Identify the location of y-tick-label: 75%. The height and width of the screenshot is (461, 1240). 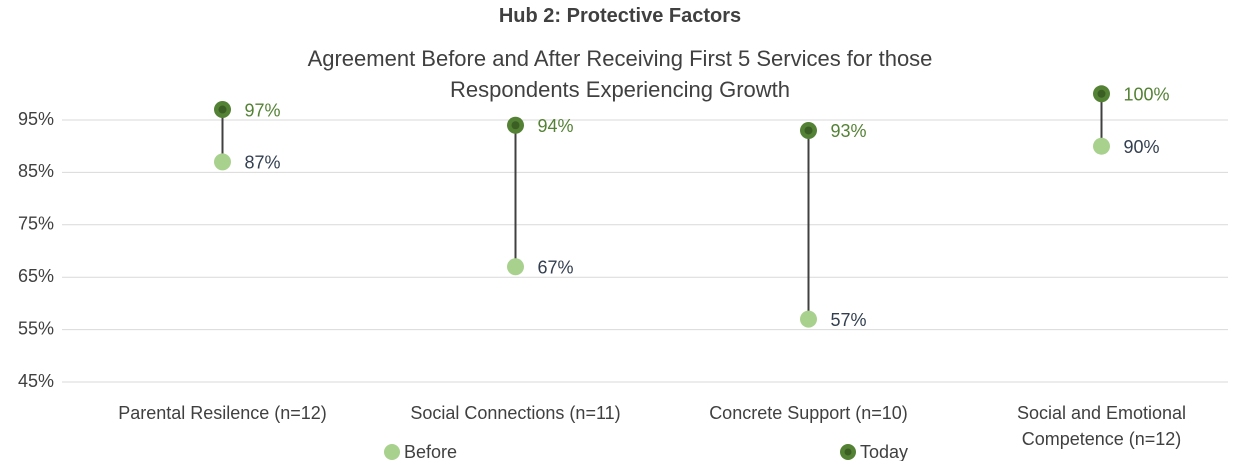
(36, 224).